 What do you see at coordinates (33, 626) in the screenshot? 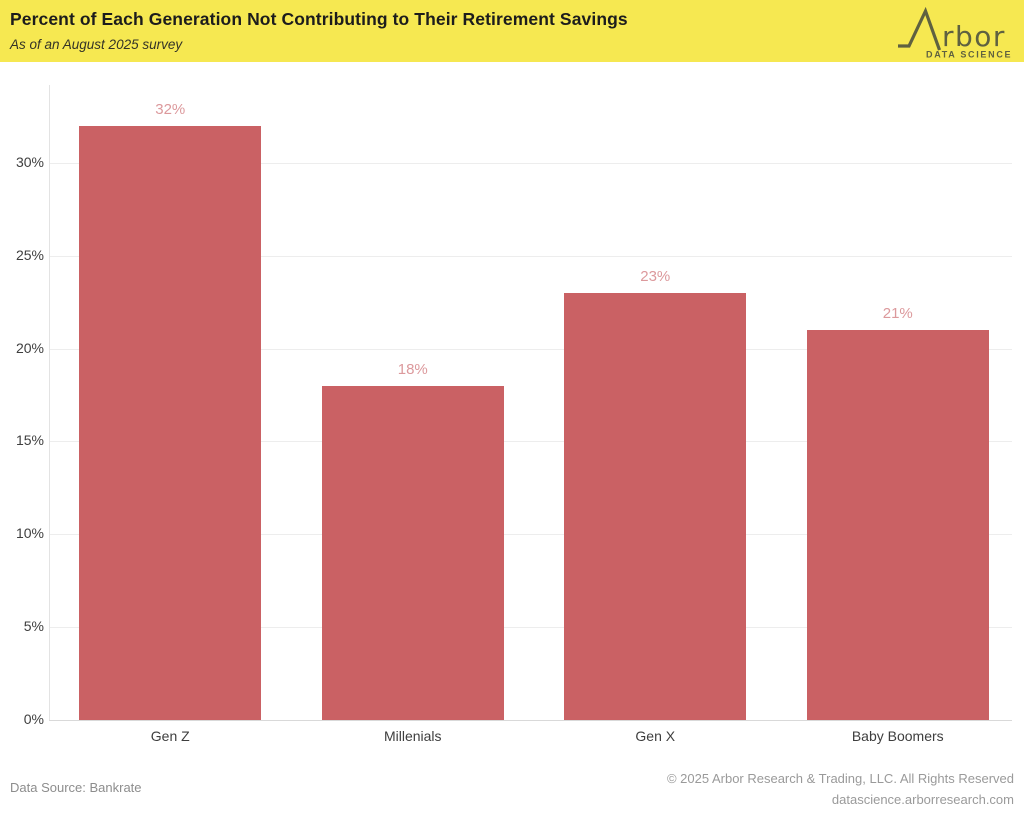
I see `y-tick-label-5%: 5%` at bounding box center [33, 626].